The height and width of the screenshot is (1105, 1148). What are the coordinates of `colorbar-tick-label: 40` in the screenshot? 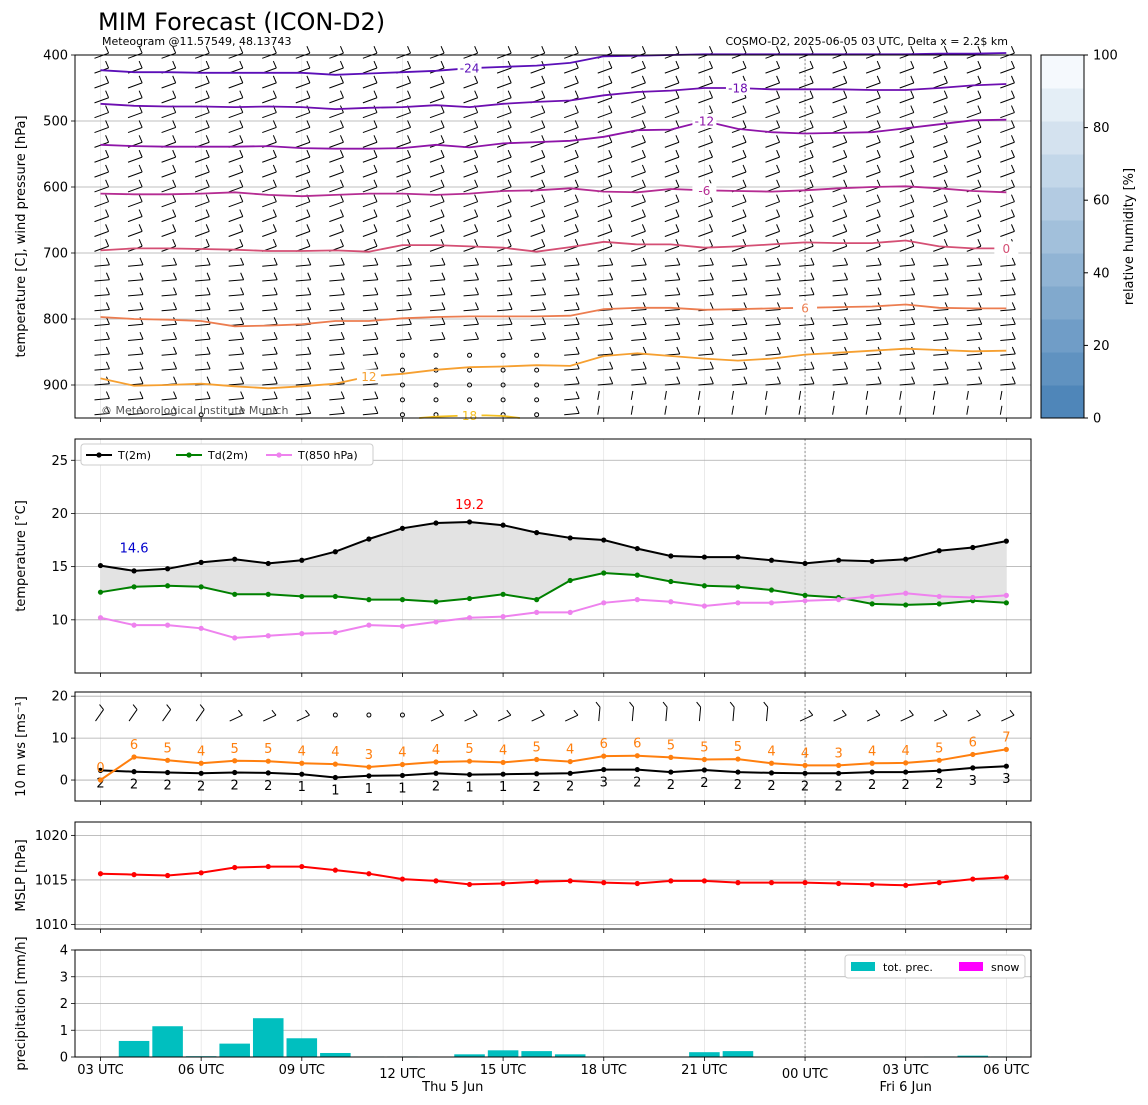 It's located at (1101, 273).